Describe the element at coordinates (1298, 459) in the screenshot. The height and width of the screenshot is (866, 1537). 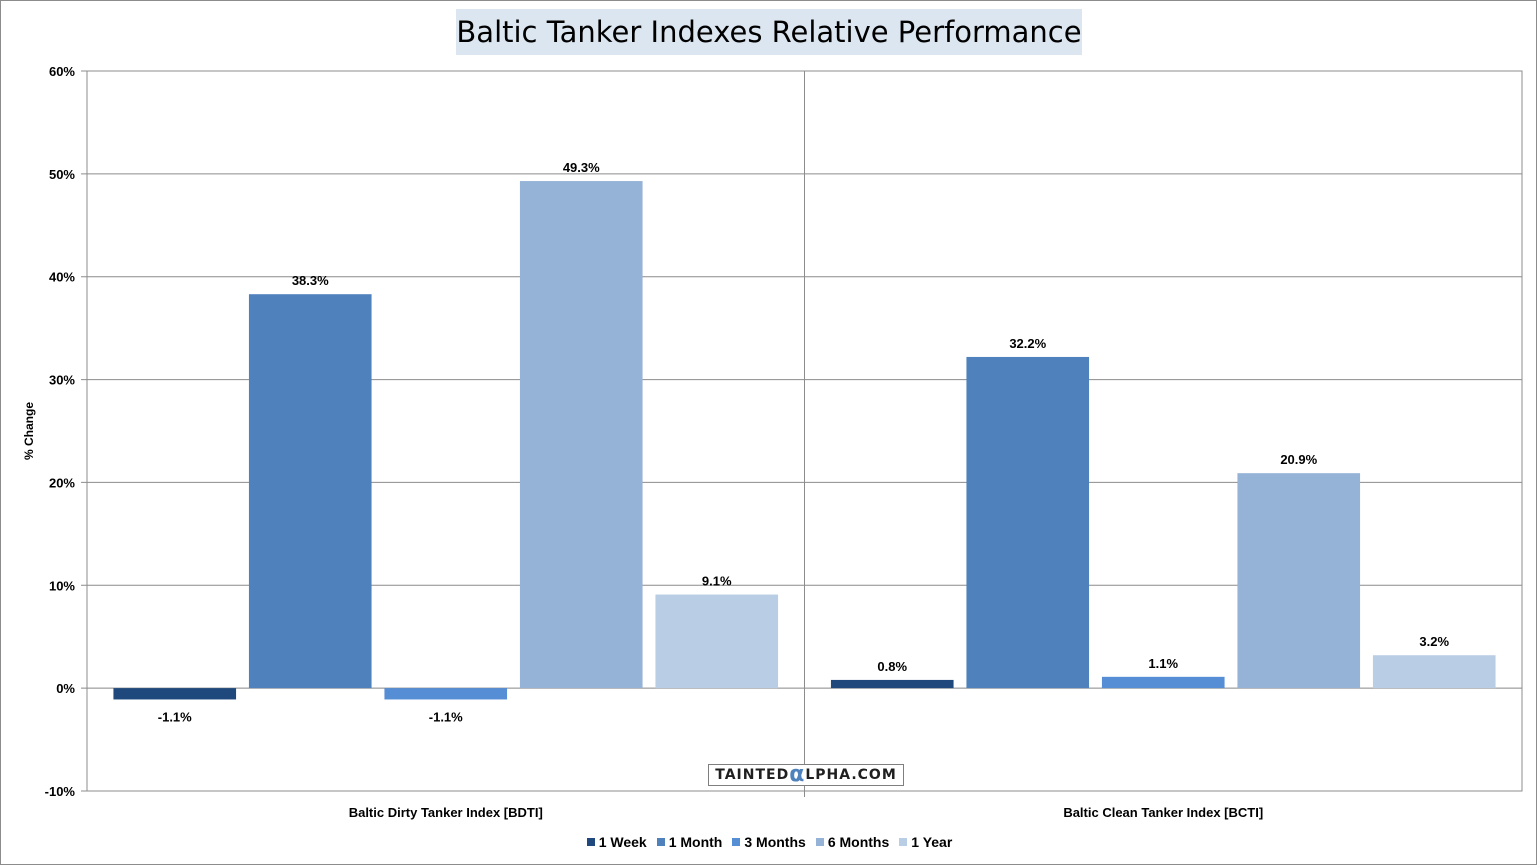
I see `data-label: 20.9%` at that location.